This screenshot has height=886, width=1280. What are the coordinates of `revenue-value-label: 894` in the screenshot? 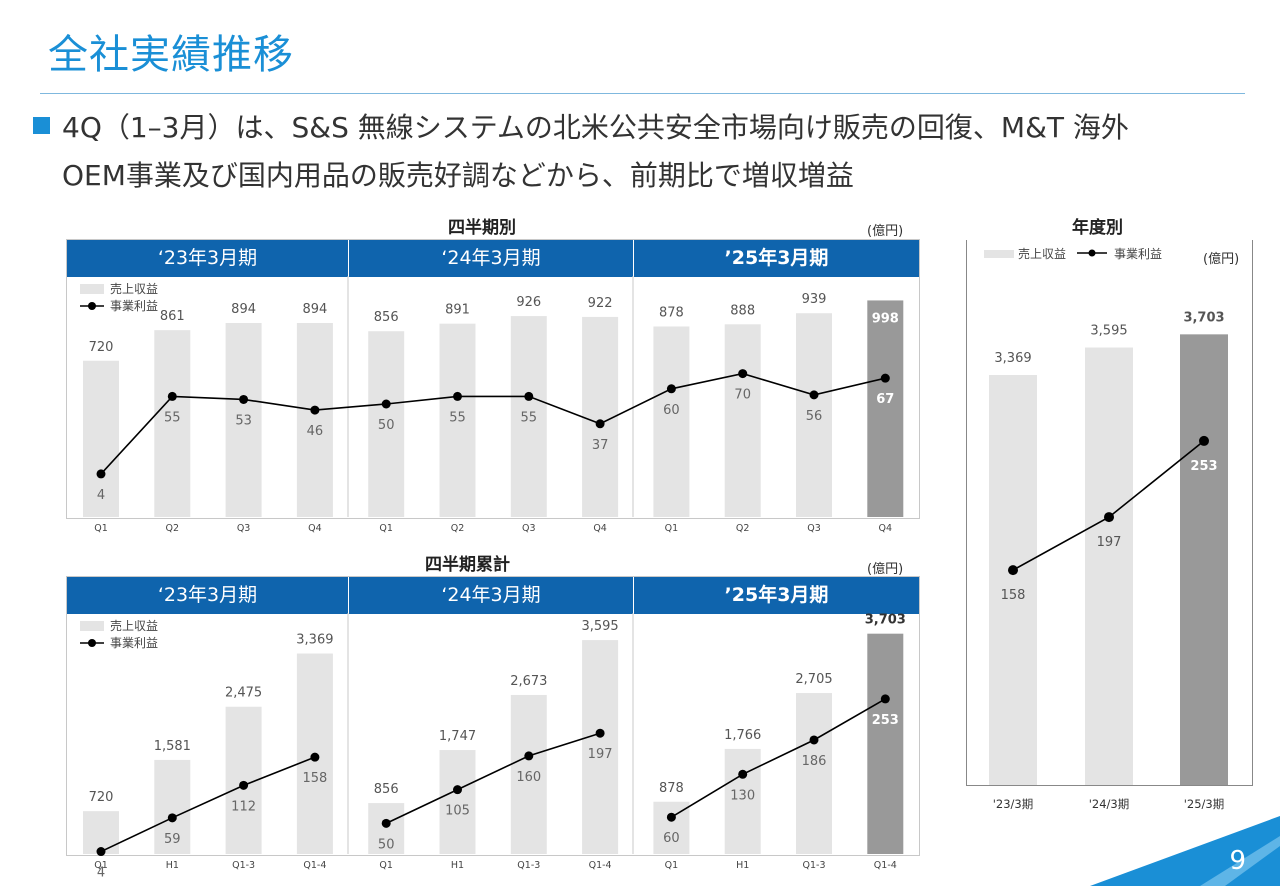 It's located at (243, 309).